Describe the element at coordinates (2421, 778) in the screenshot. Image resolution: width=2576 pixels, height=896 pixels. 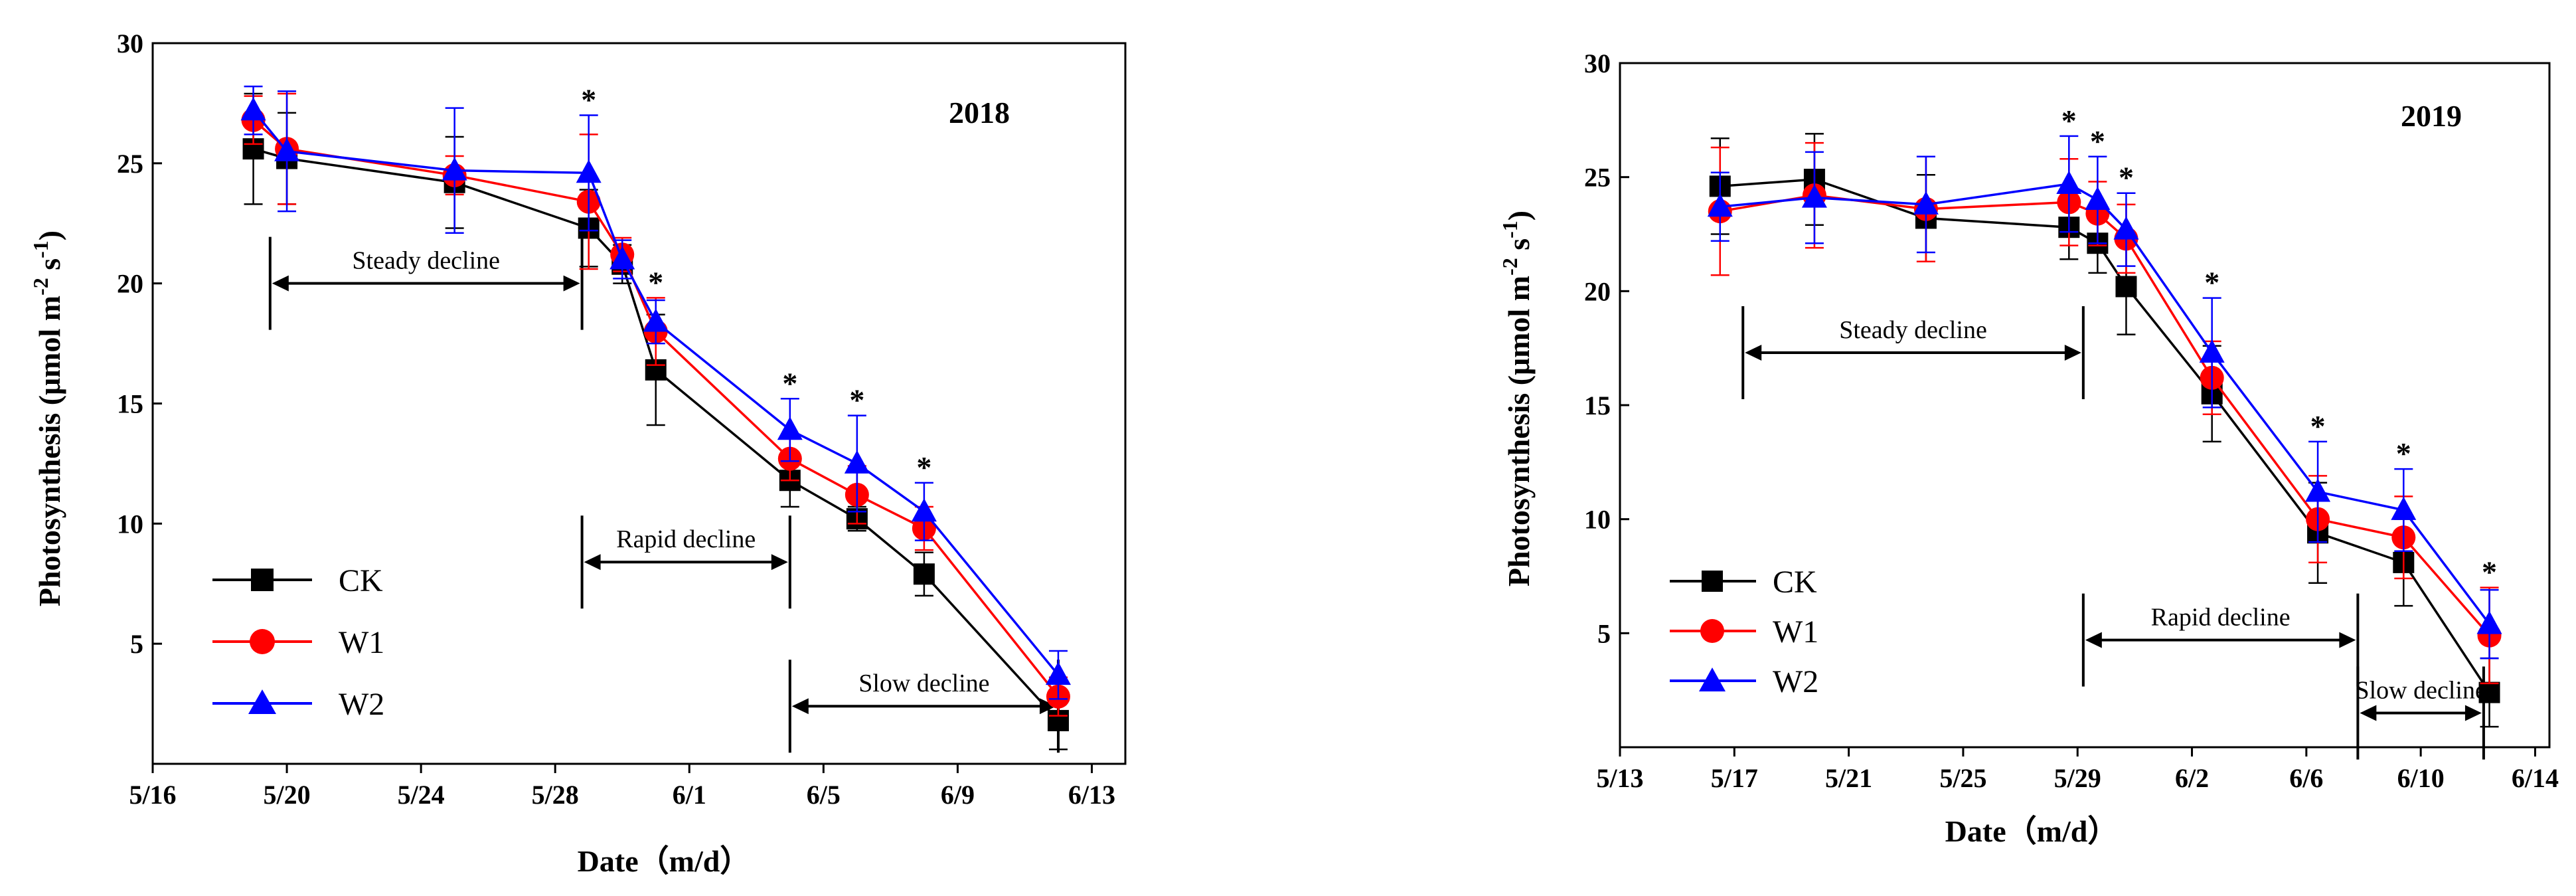
I see `x-tick-label: 6/10` at that location.